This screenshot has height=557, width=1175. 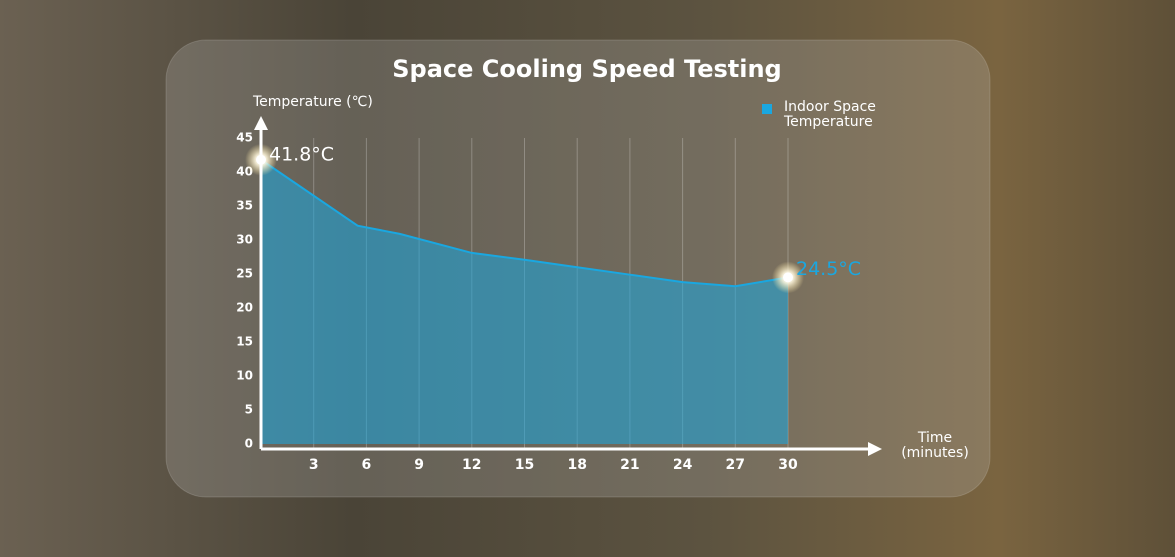 What do you see at coordinates (788, 465) in the screenshot?
I see `x-tick-label: 30` at bounding box center [788, 465].